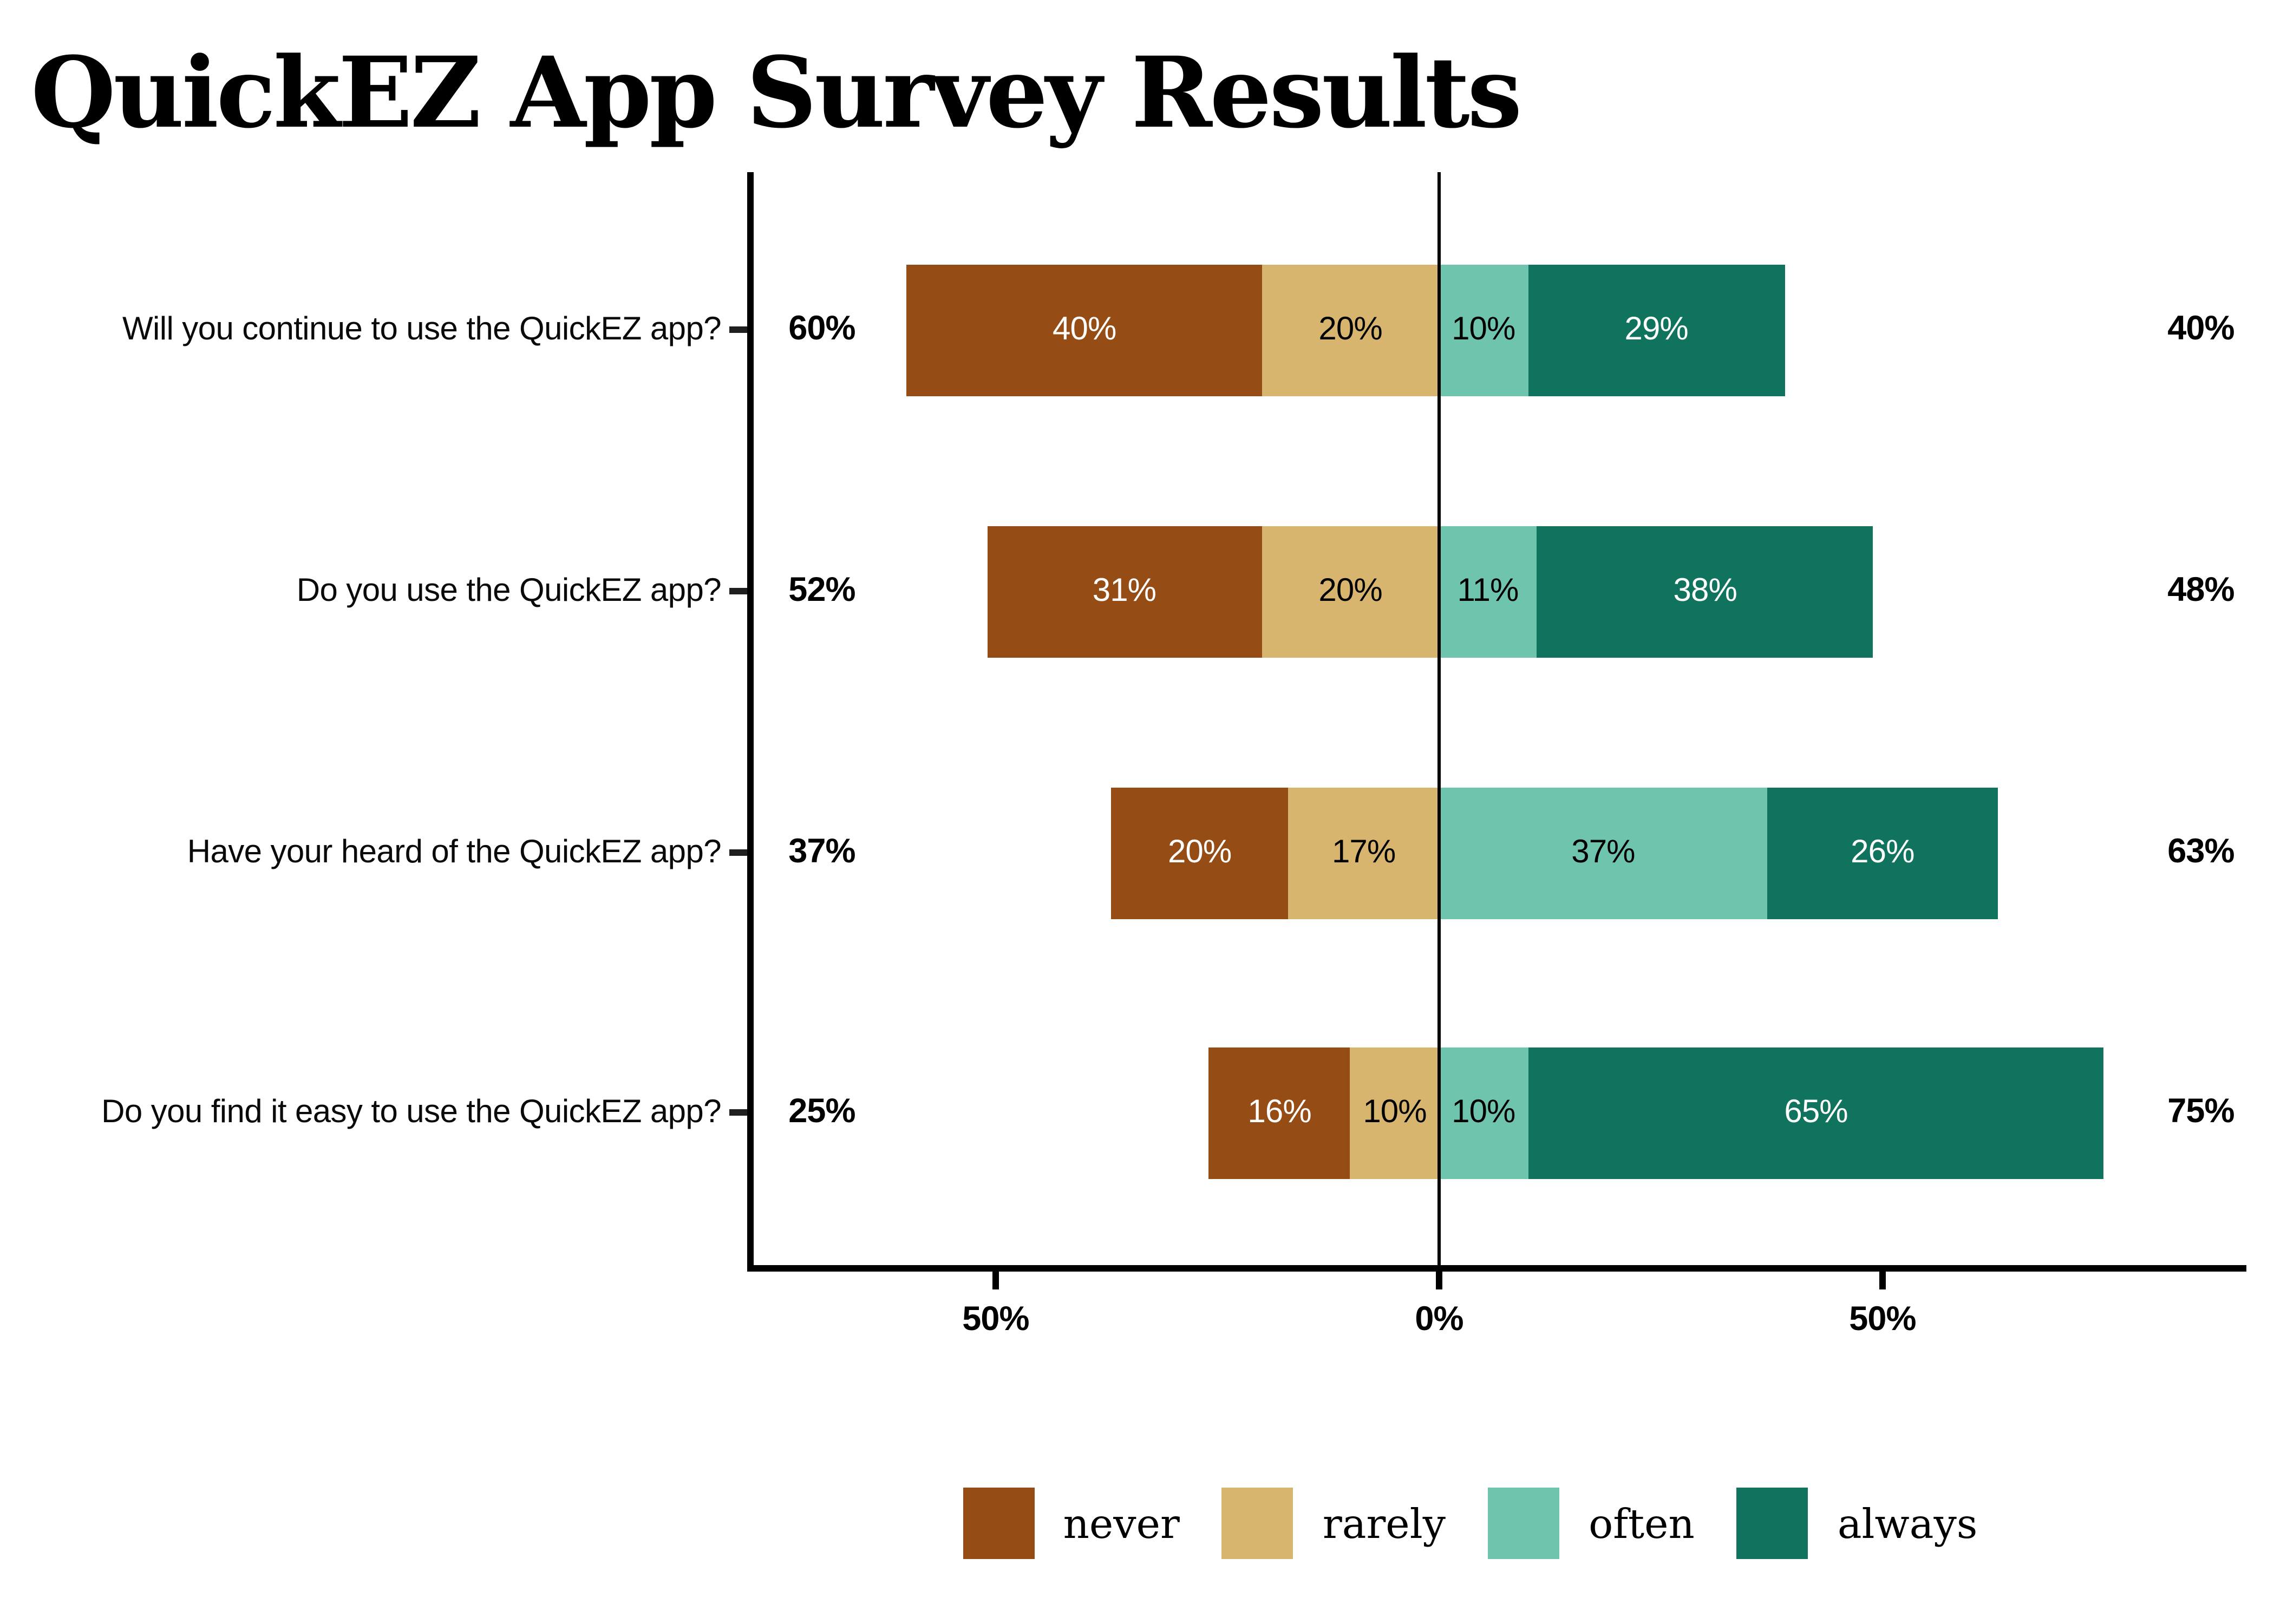 The height and width of the screenshot is (1624, 2274). What do you see at coordinates (1642, 1523) in the screenshot?
I see `legend-label: often` at bounding box center [1642, 1523].